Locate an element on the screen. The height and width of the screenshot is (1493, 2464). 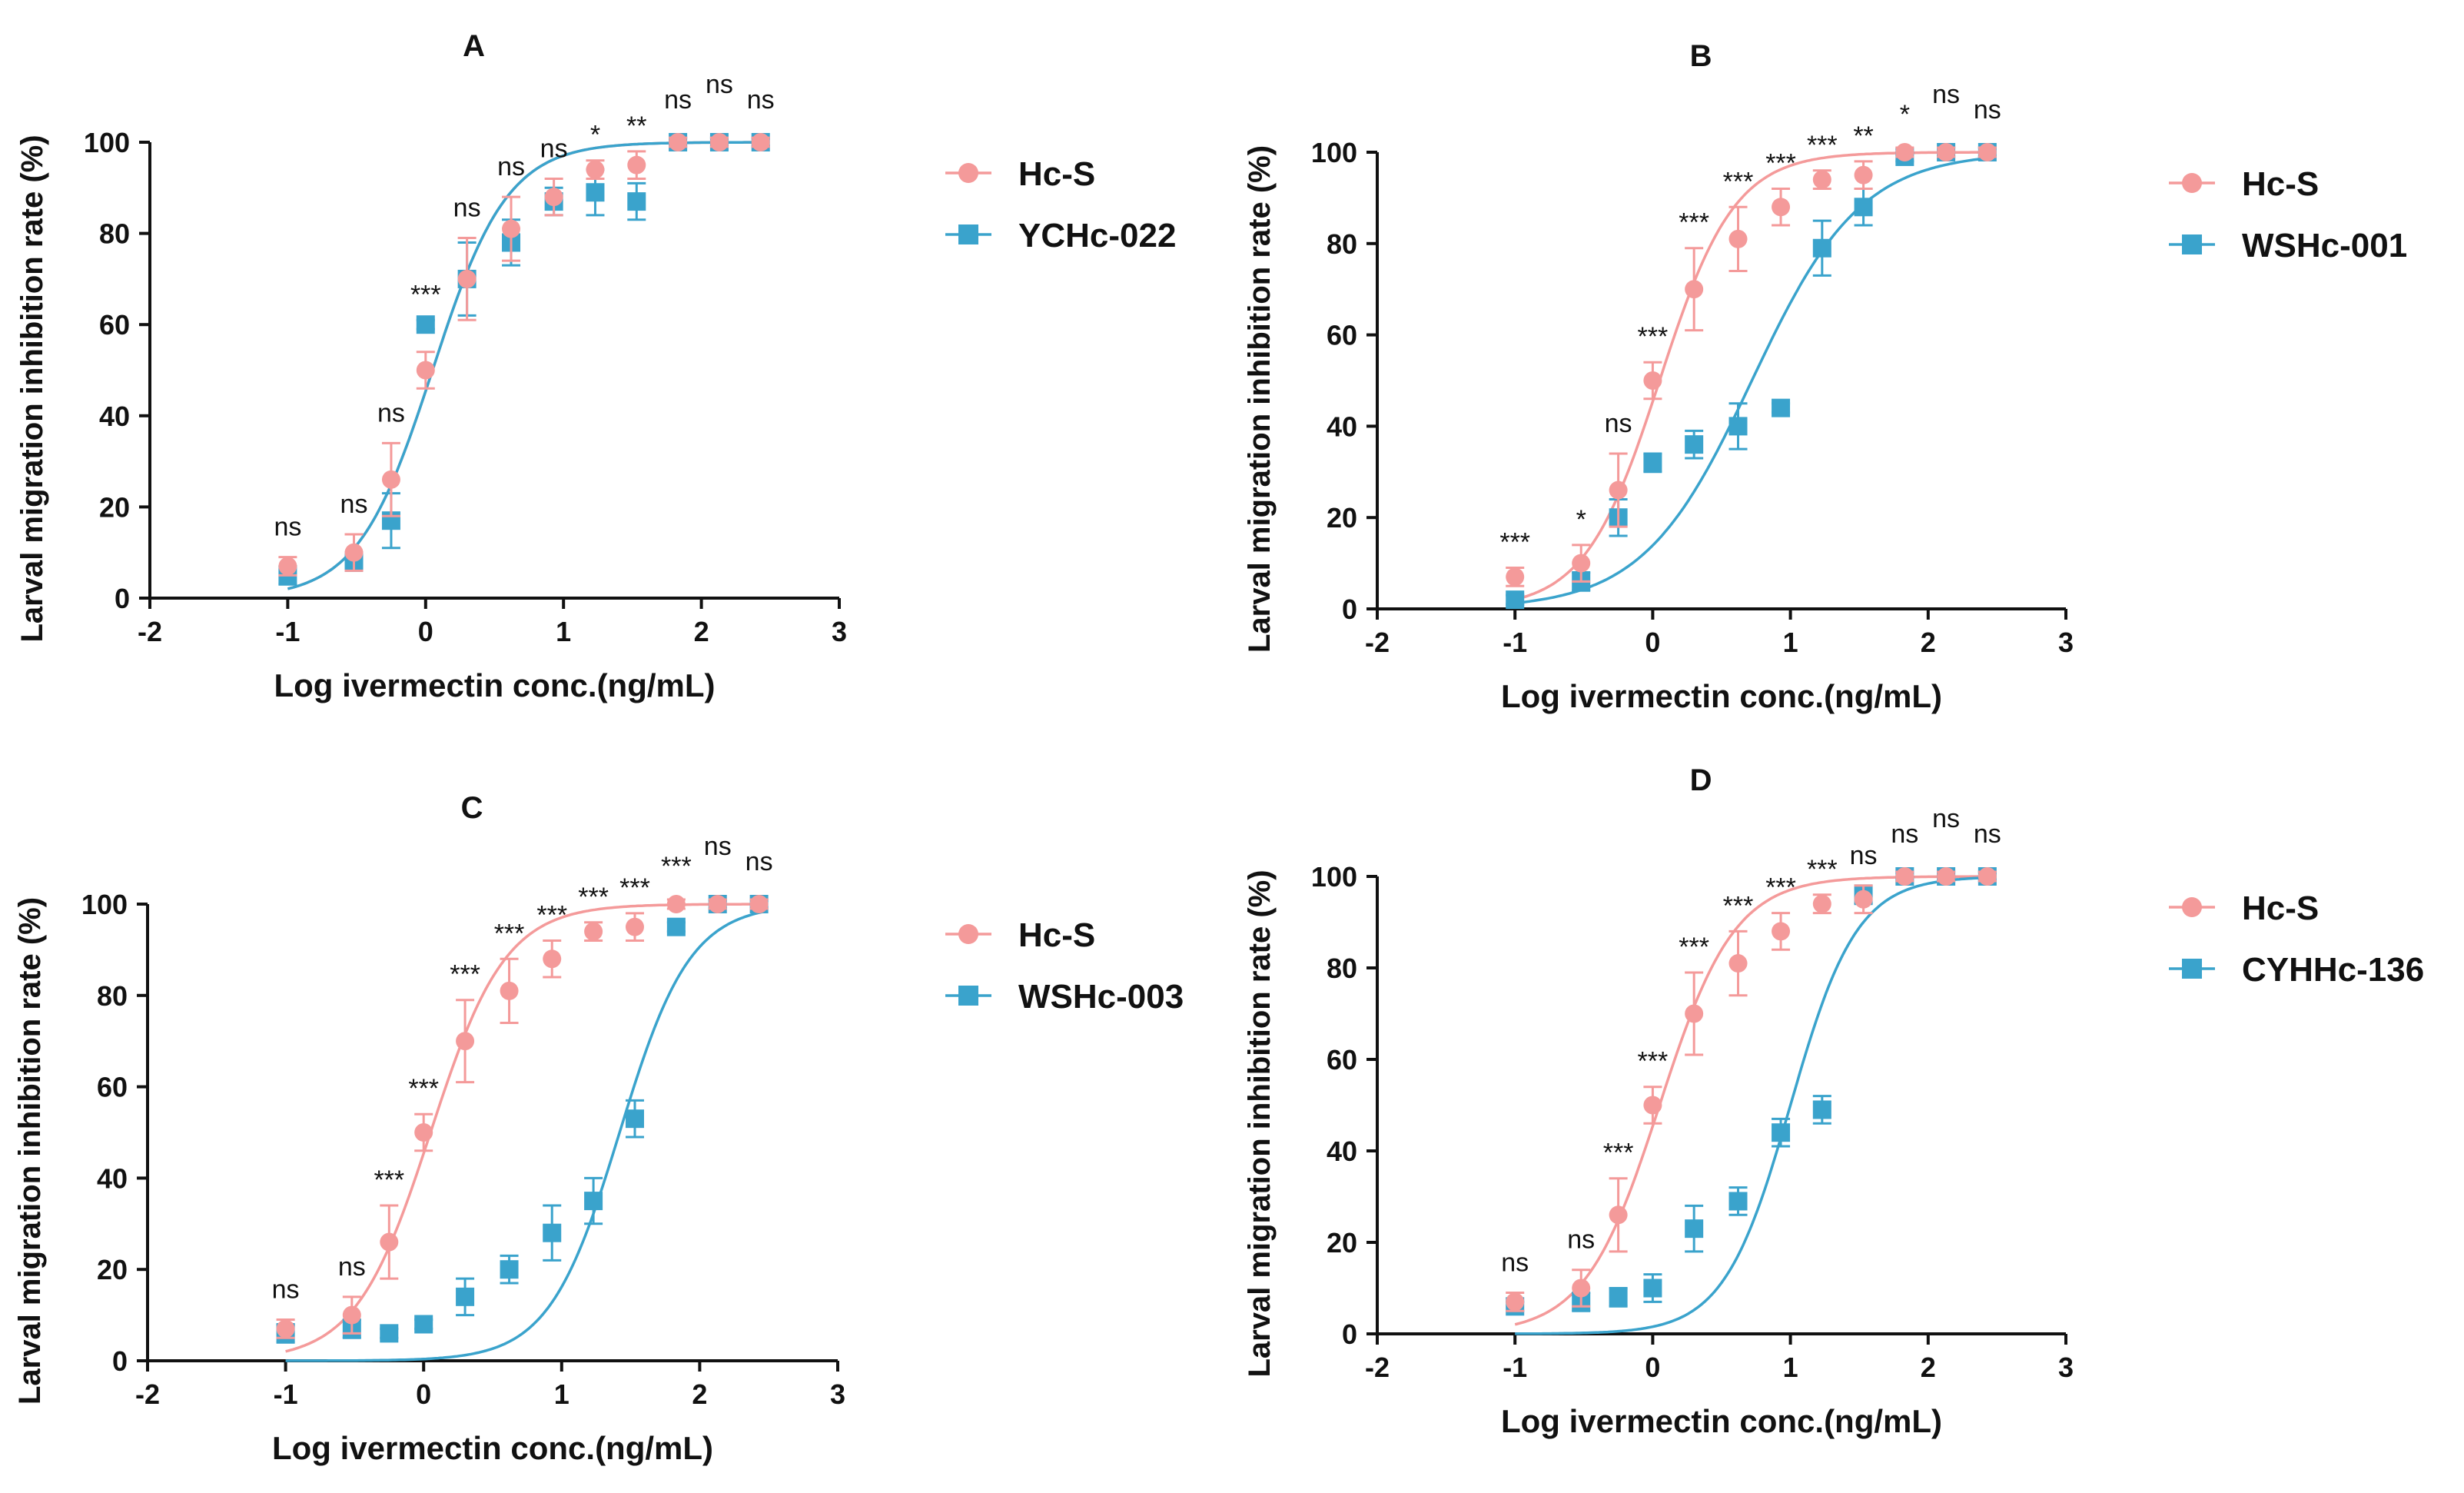
legend-item: CYHHc-136 is located at coordinates (2296, 970).